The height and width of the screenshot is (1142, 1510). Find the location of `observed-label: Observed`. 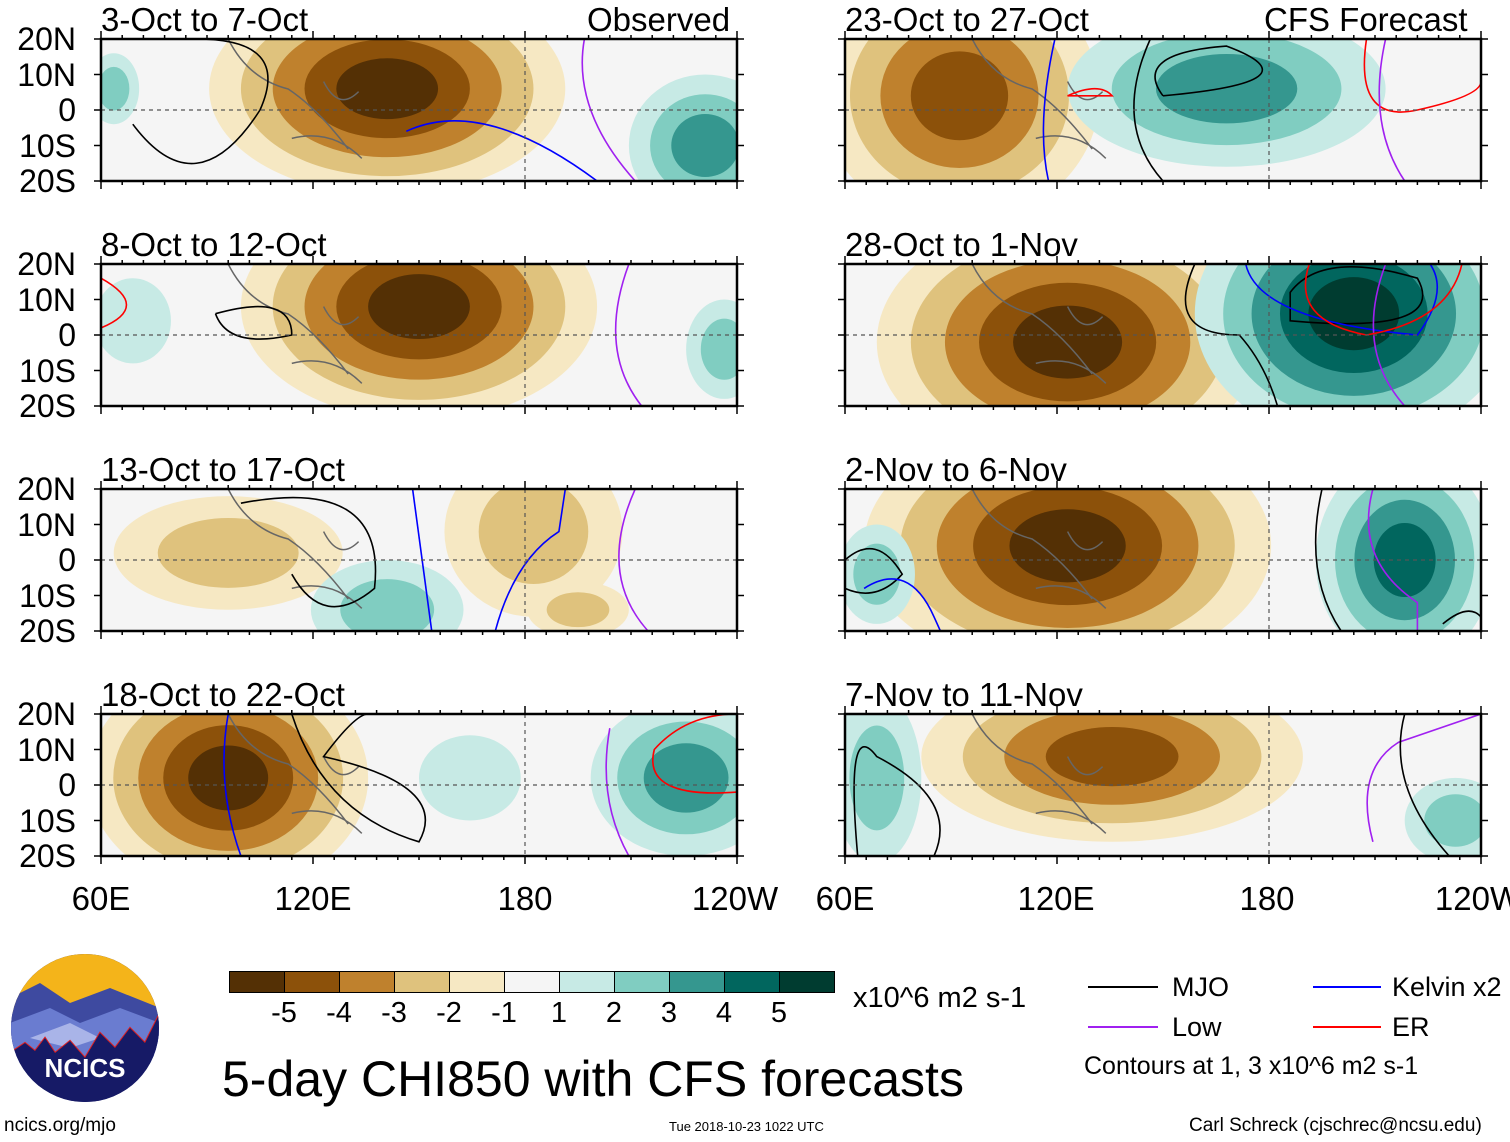

observed-label: Observed is located at coordinates (659, 19).